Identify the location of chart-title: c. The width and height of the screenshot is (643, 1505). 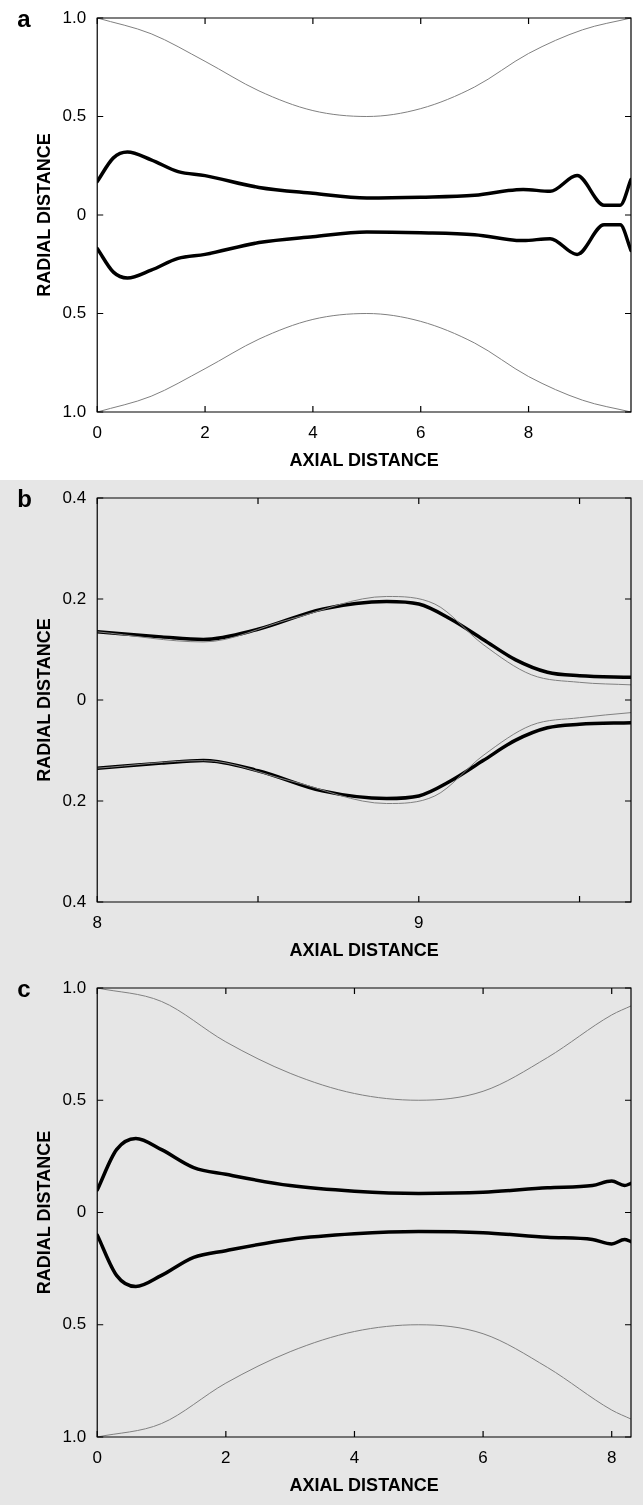
(24, 988).